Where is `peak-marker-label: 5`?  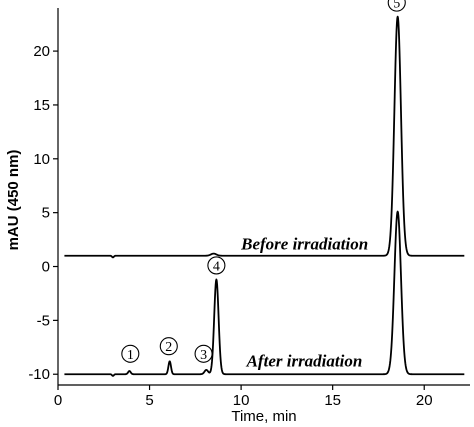 peak-marker-label: 5 is located at coordinates (396, 6).